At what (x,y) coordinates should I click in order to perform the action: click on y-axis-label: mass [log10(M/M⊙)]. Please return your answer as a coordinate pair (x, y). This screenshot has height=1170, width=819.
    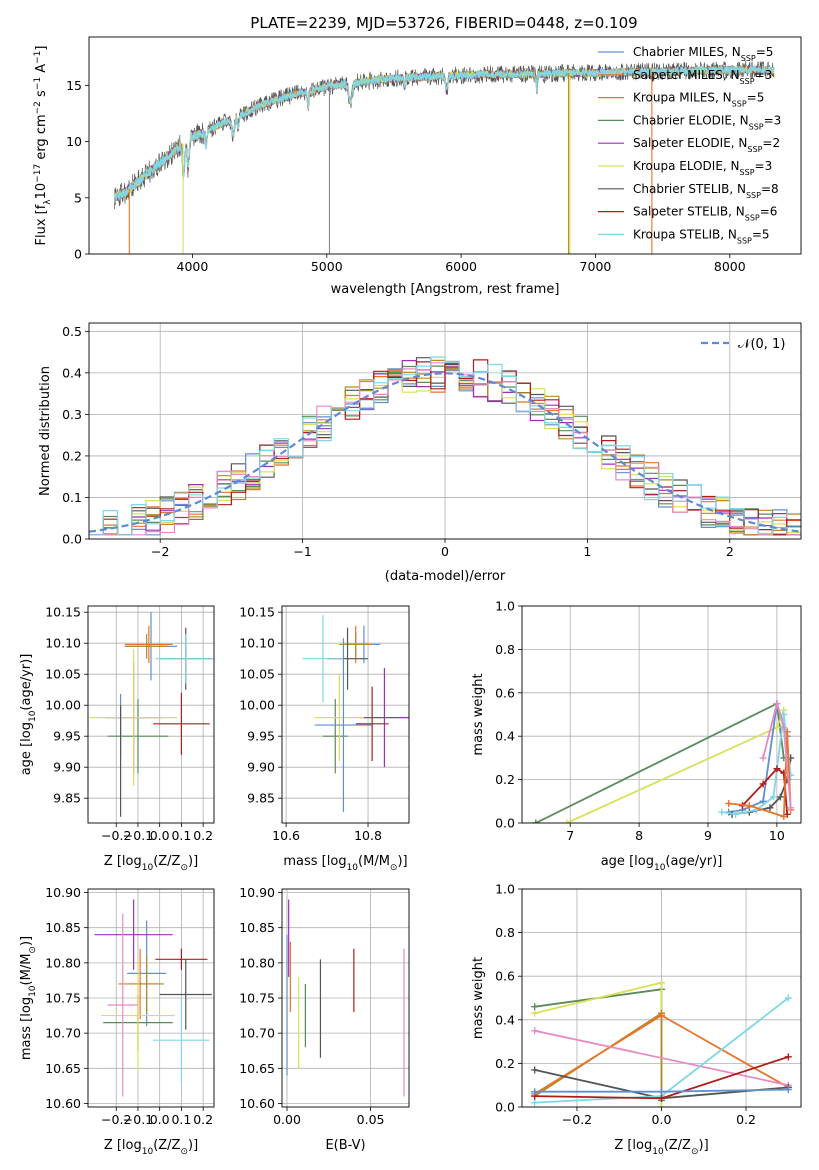
    Looking at the image, I should click on (28, 998).